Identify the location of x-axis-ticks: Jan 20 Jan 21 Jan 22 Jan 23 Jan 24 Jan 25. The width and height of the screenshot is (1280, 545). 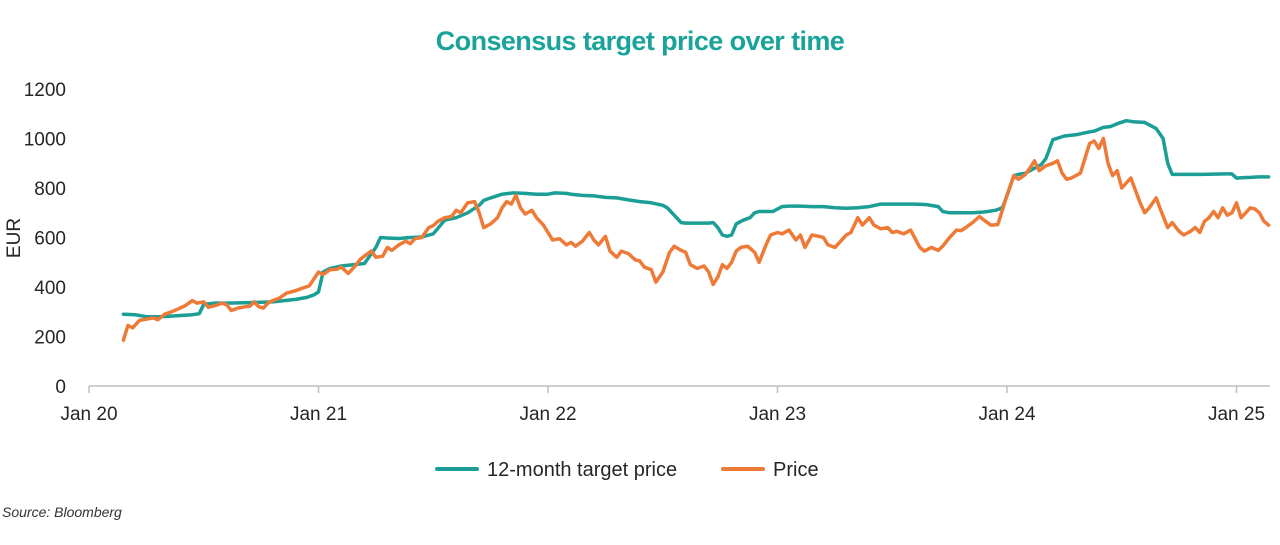
(662, 405).